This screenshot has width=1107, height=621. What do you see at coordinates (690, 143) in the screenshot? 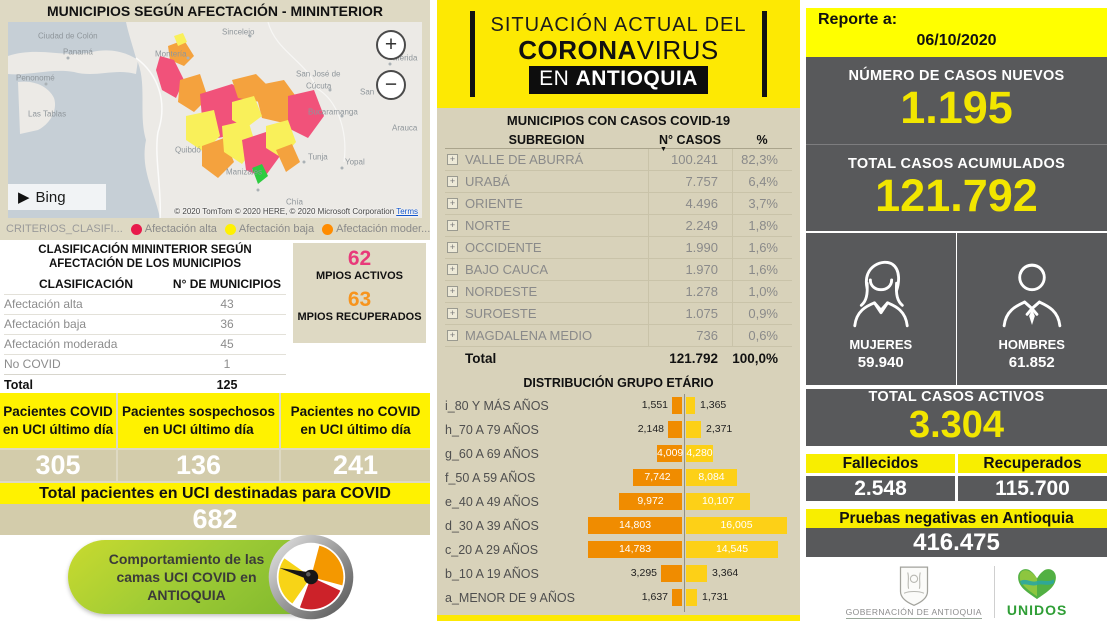
I see `column-cases: N° CASOS ▼` at bounding box center [690, 143].